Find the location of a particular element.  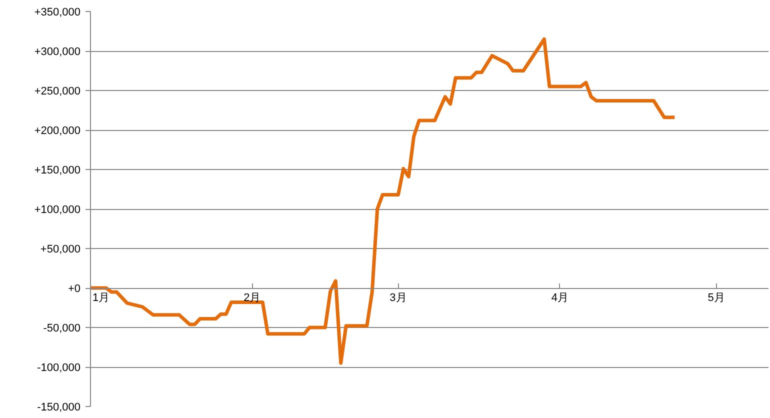

x-tick-label: 5月 is located at coordinates (716, 298).